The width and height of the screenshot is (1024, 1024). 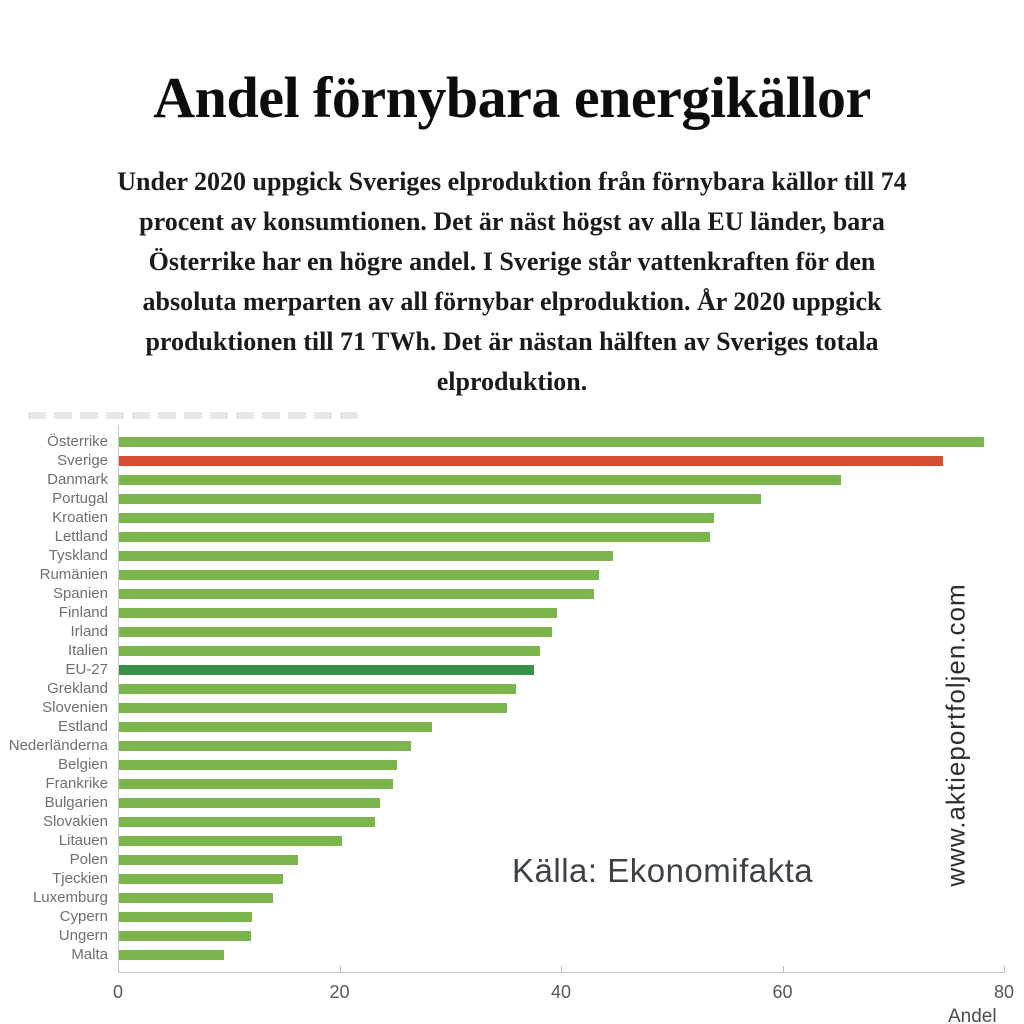 I want to click on bar-row: Tjeckien, so click(x=512, y=878).